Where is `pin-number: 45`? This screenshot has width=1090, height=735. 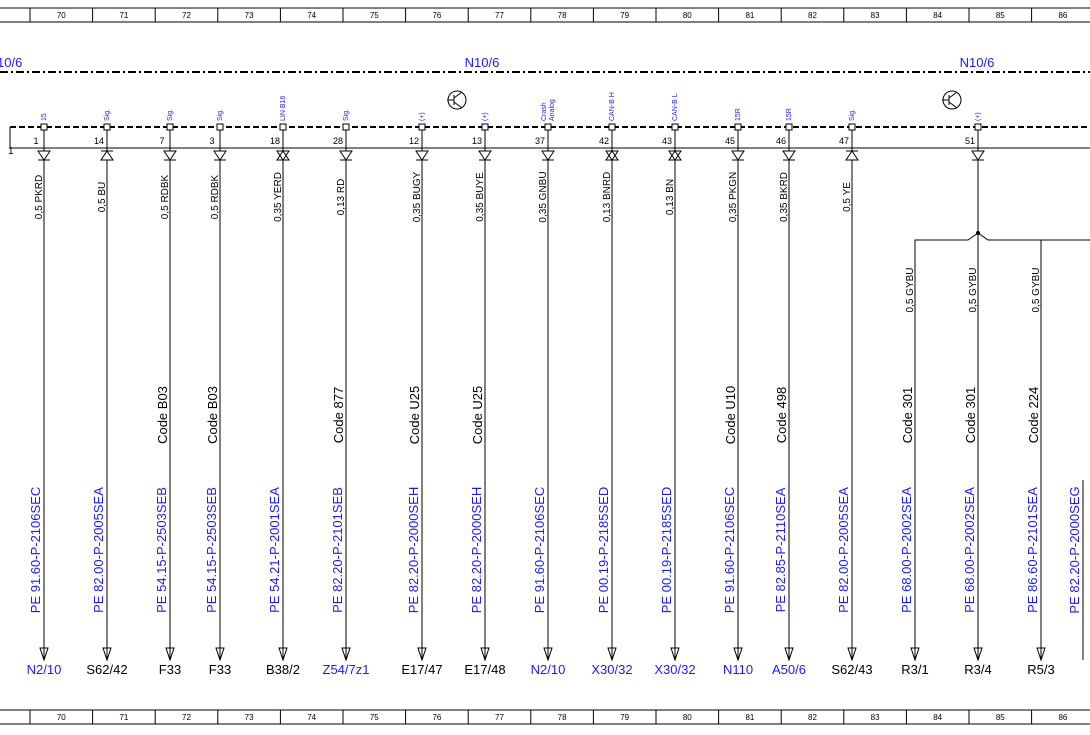
pin-number: 45 is located at coordinates (730, 141).